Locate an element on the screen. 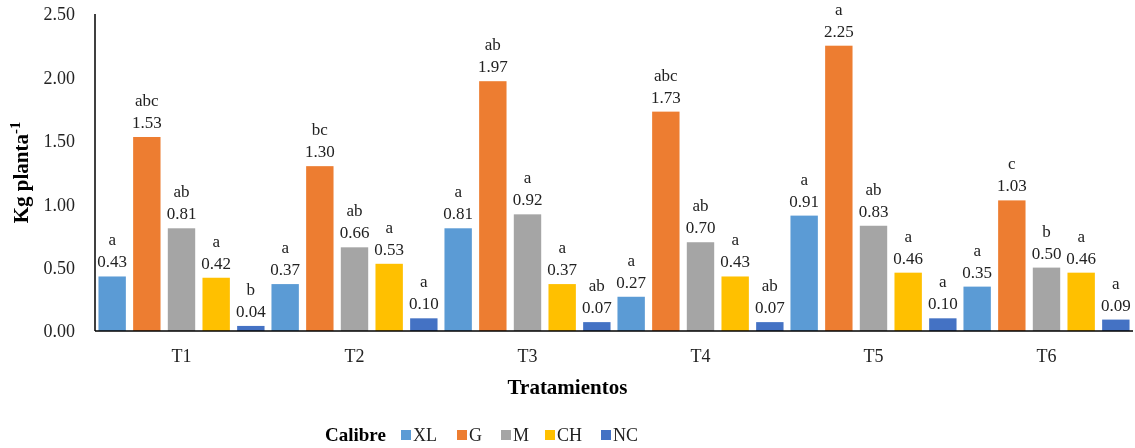  legend-label: NC is located at coordinates (626, 435).